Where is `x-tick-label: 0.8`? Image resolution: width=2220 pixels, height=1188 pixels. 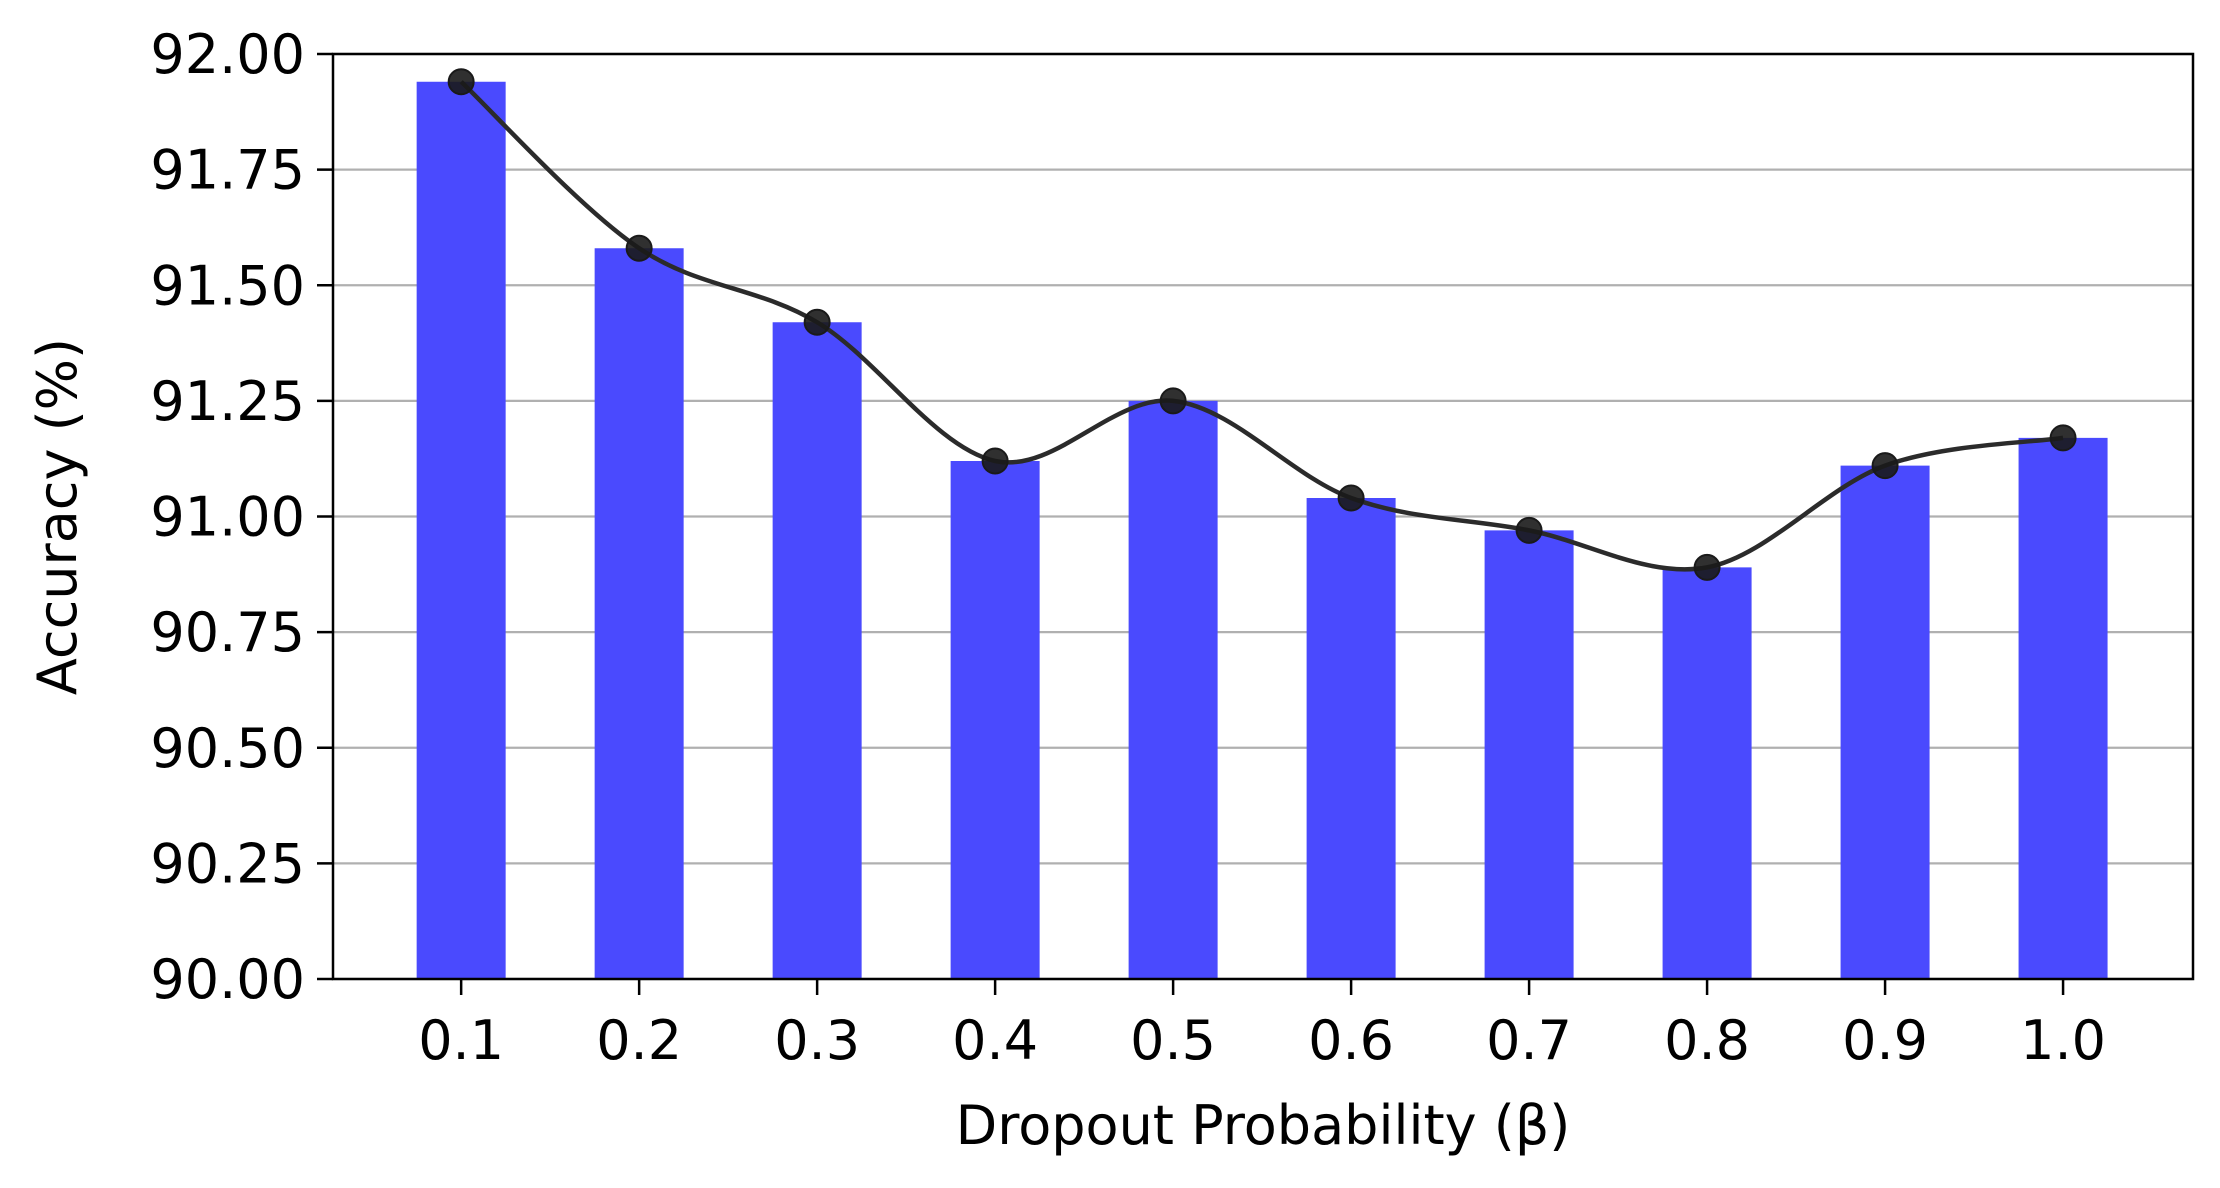 x-tick-label: 0.8 is located at coordinates (1707, 1040).